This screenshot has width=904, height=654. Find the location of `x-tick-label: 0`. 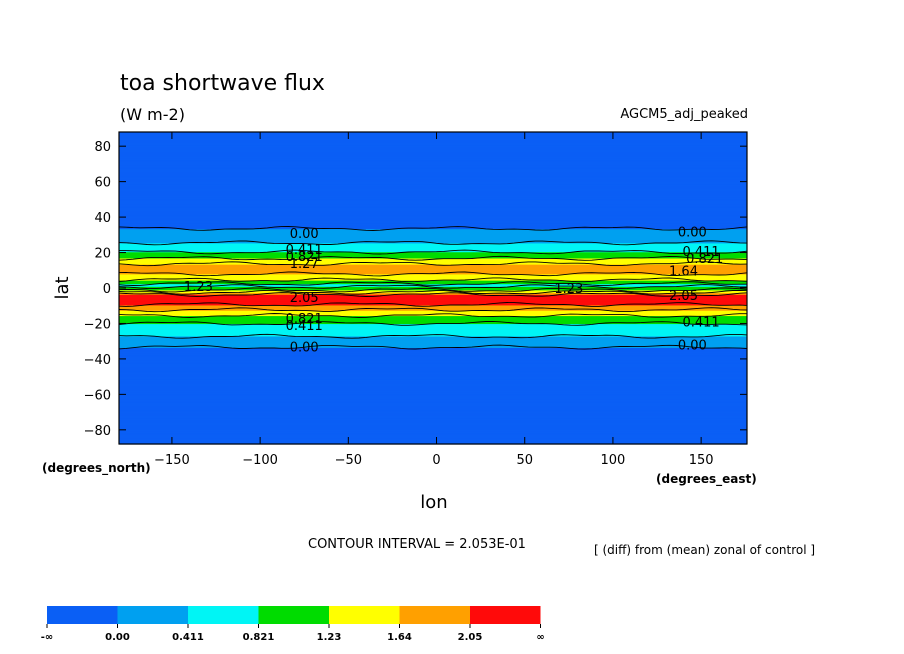

x-tick-label: 0 is located at coordinates (436, 460).